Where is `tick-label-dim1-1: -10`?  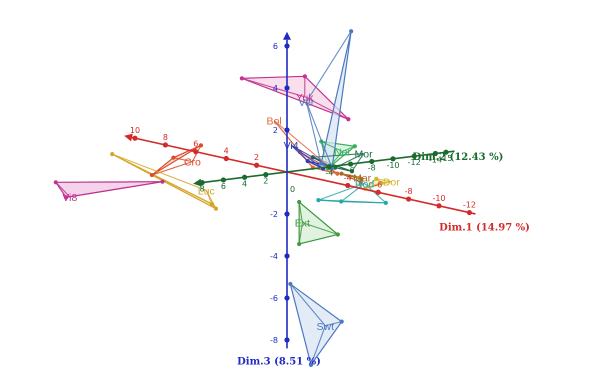
tick-label-dim1-1: -10 is located at coordinates (438, 198).